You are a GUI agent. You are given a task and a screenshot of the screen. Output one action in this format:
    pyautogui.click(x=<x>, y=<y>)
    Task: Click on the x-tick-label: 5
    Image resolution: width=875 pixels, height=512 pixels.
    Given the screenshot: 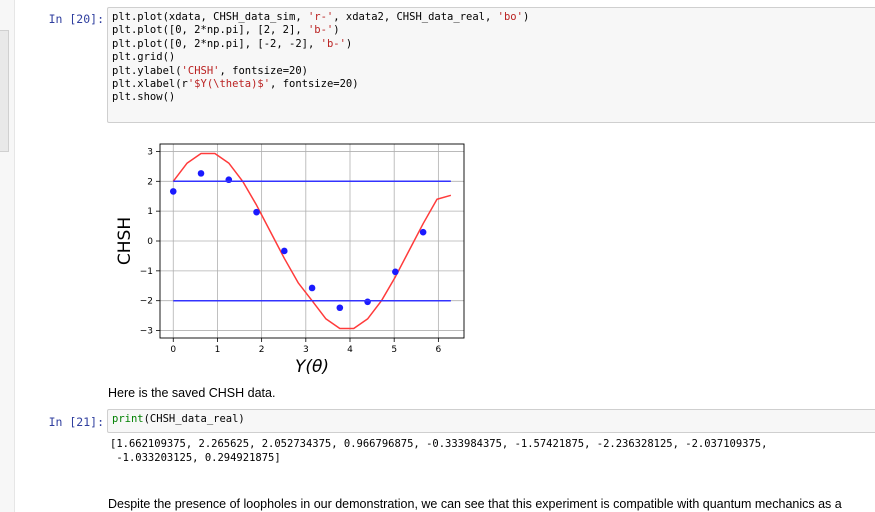 What is the action you would take?
    pyautogui.click(x=394, y=350)
    